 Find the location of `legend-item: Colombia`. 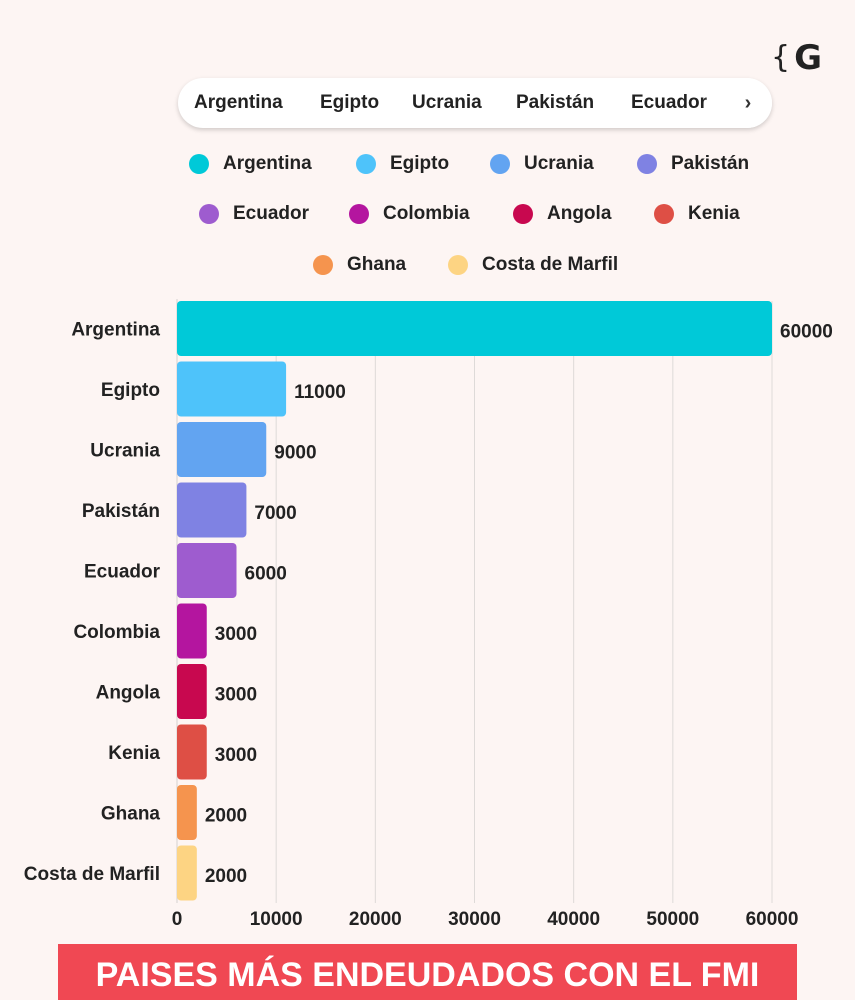

legend-item: Colombia is located at coordinates (409, 214).